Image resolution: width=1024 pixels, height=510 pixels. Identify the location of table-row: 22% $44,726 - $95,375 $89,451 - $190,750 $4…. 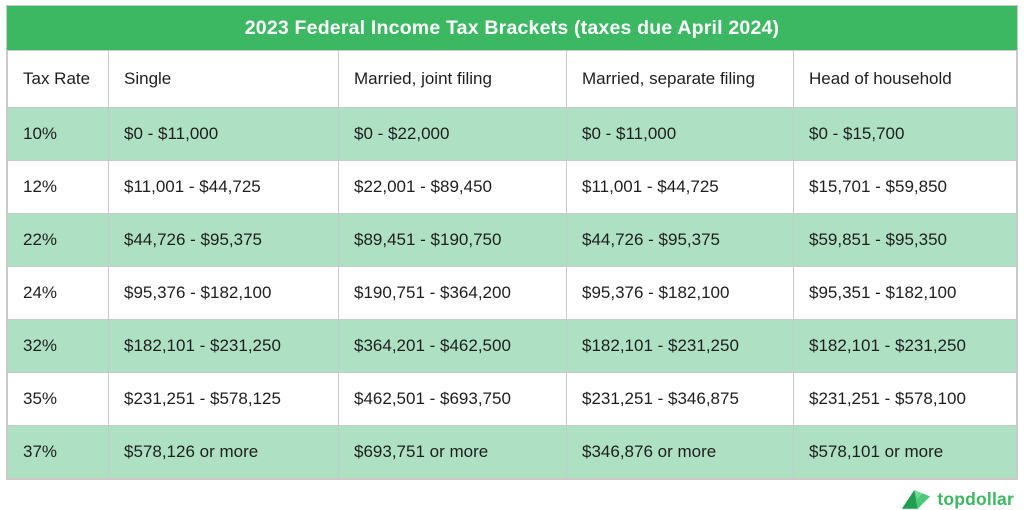
(512, 240).